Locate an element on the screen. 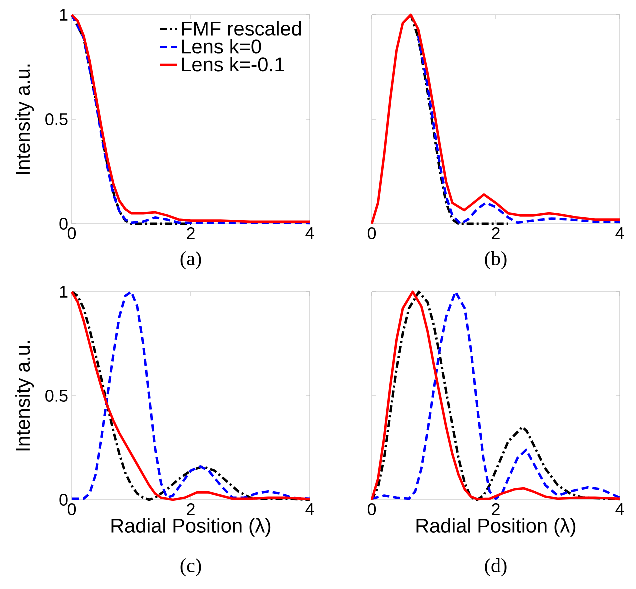 Image resolution: width=636 pixels, height=589 pixels. legend-label: FMF rescaled is located at coordinates (242, 28).